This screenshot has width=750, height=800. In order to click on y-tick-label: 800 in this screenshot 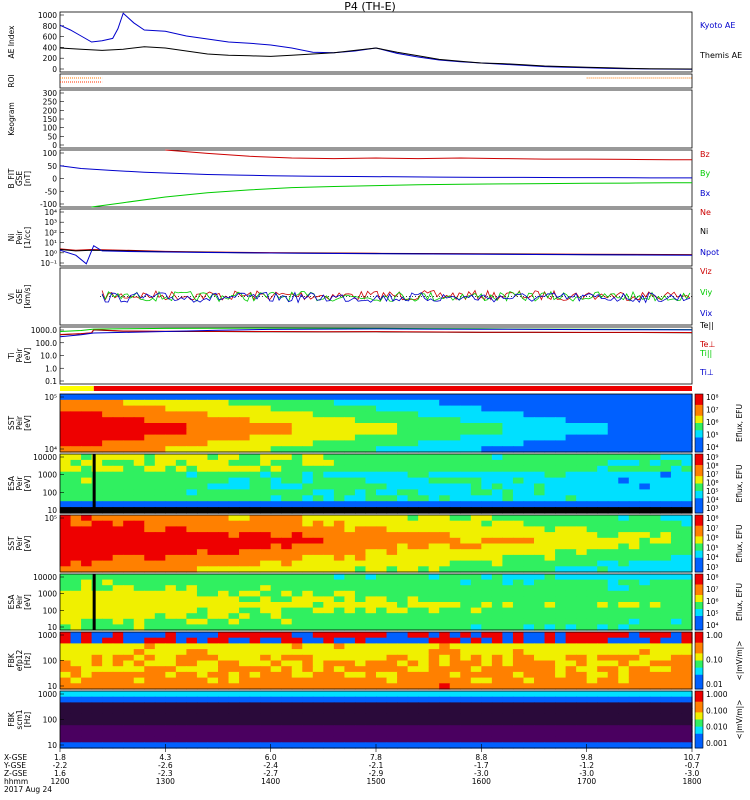, I will do `click(50, 26)`.